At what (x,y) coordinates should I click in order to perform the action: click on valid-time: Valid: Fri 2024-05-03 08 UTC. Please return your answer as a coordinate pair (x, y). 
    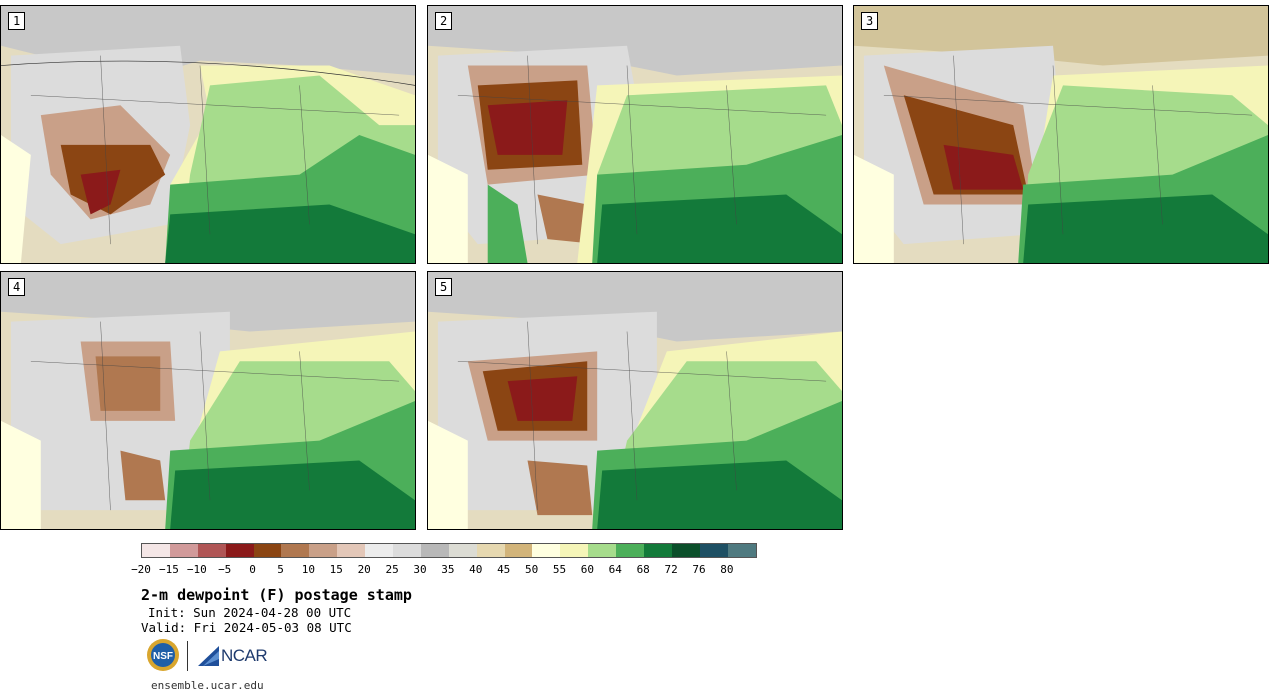
    Looking at the image, I should click on (246, 627).